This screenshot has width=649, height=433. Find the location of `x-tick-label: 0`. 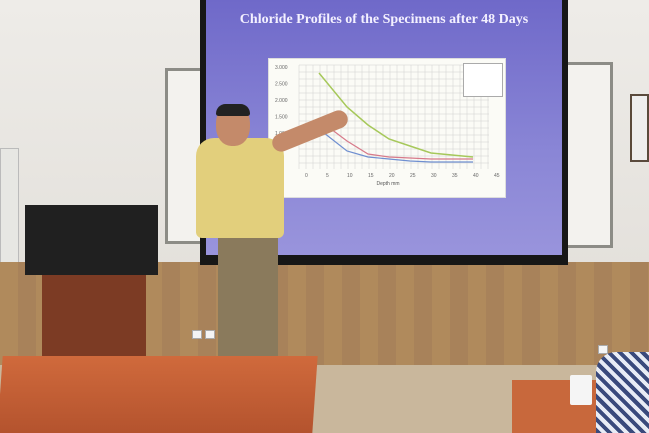

x-tick-label: 0 is located at coordinates (306, 176).